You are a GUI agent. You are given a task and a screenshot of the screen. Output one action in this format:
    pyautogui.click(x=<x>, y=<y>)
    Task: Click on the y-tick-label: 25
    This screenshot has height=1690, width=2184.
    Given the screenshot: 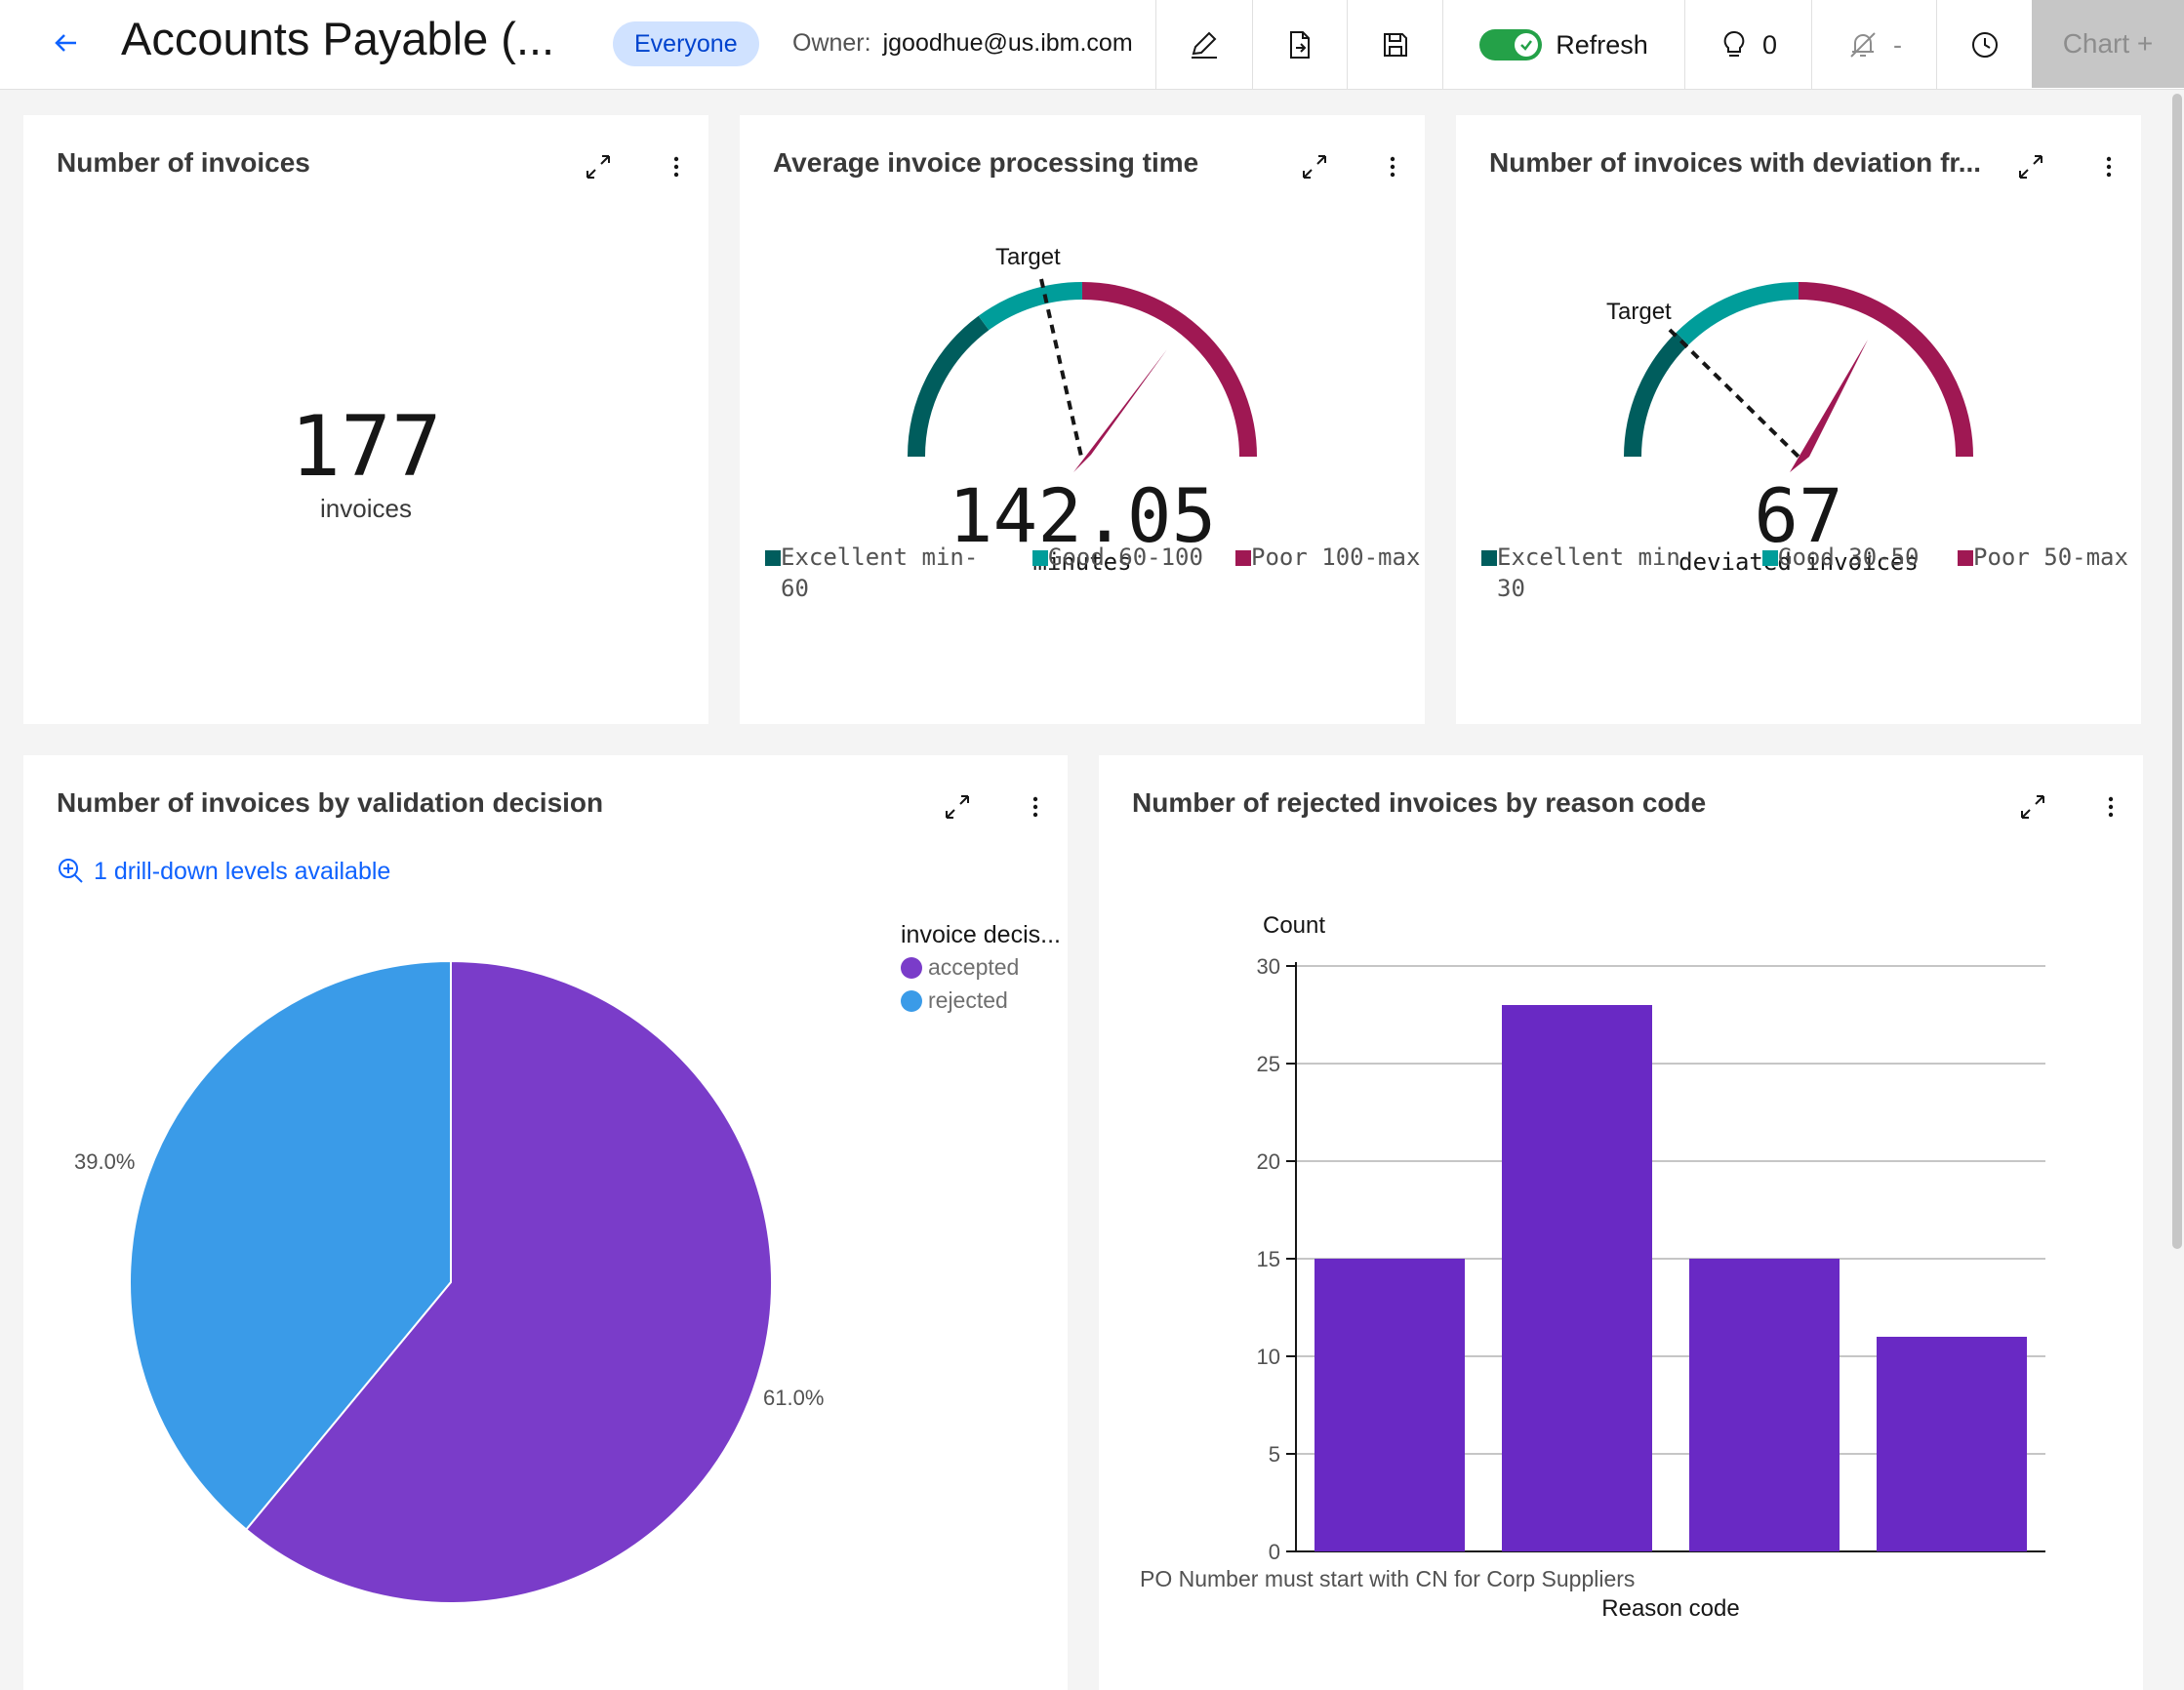 What is the action you would take?
    pyautogui.click(x=1268, y=1064)
    